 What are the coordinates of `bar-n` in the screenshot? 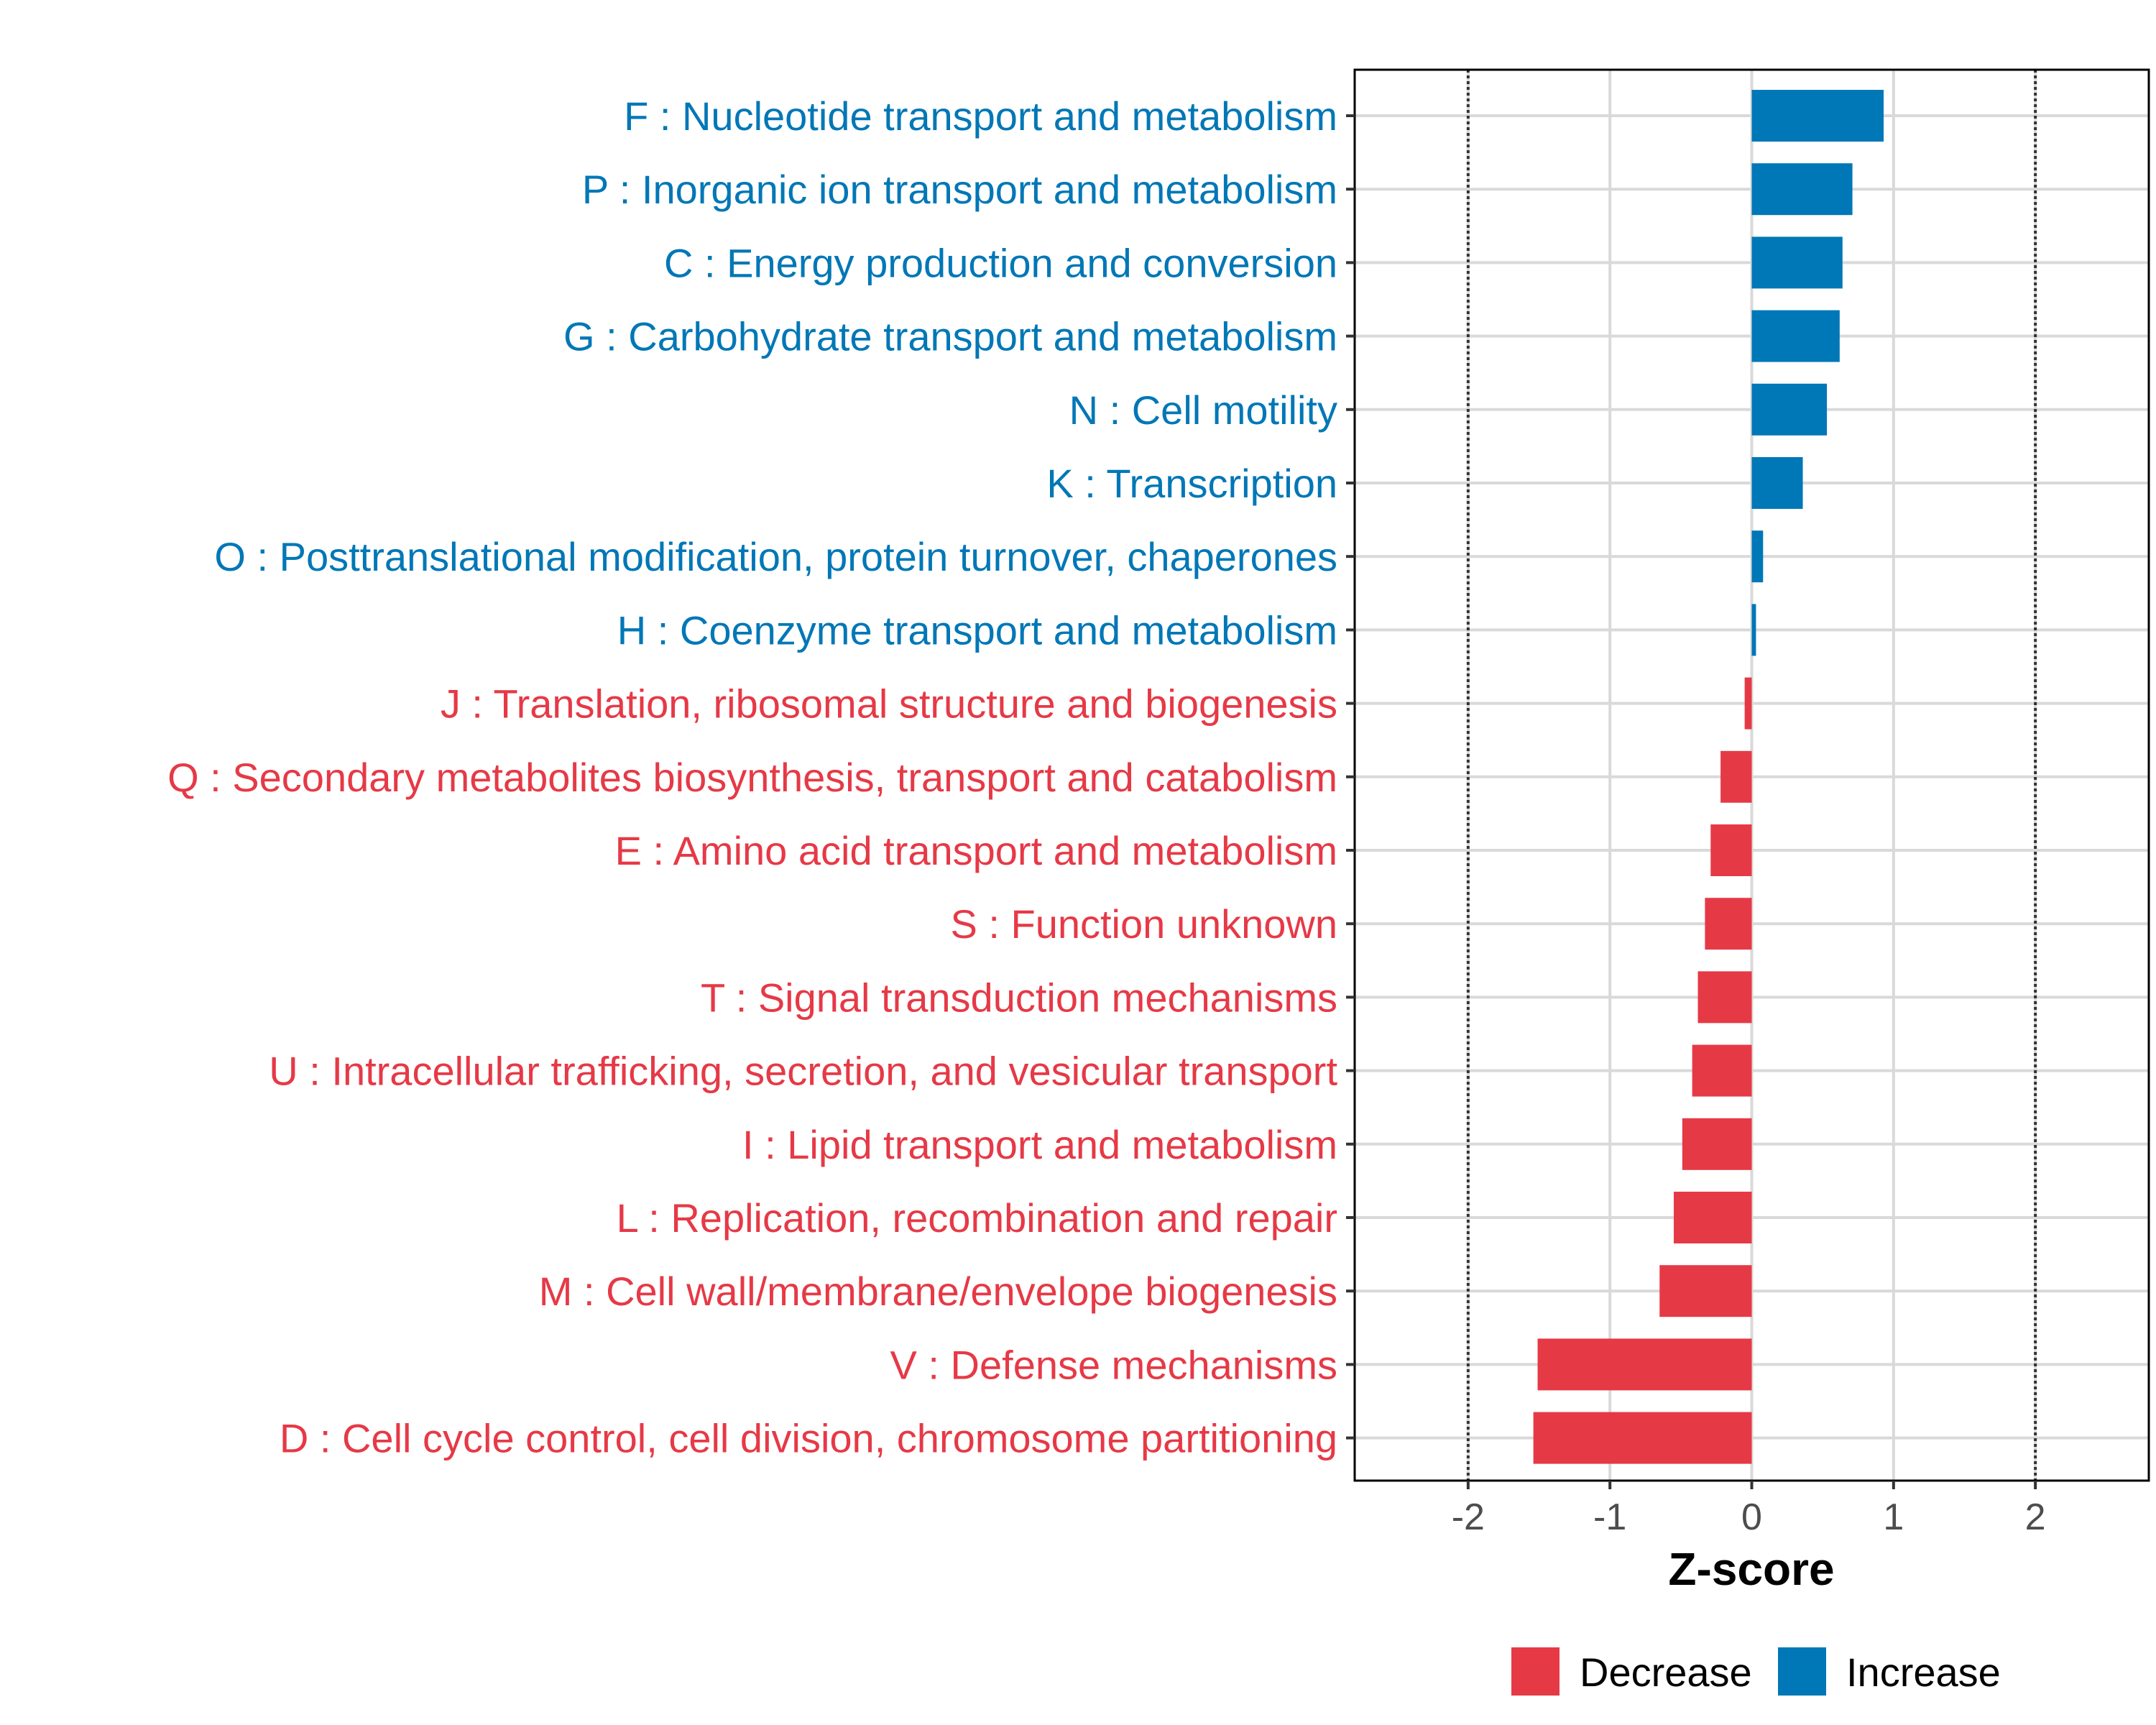 It's located at (1790, 409).